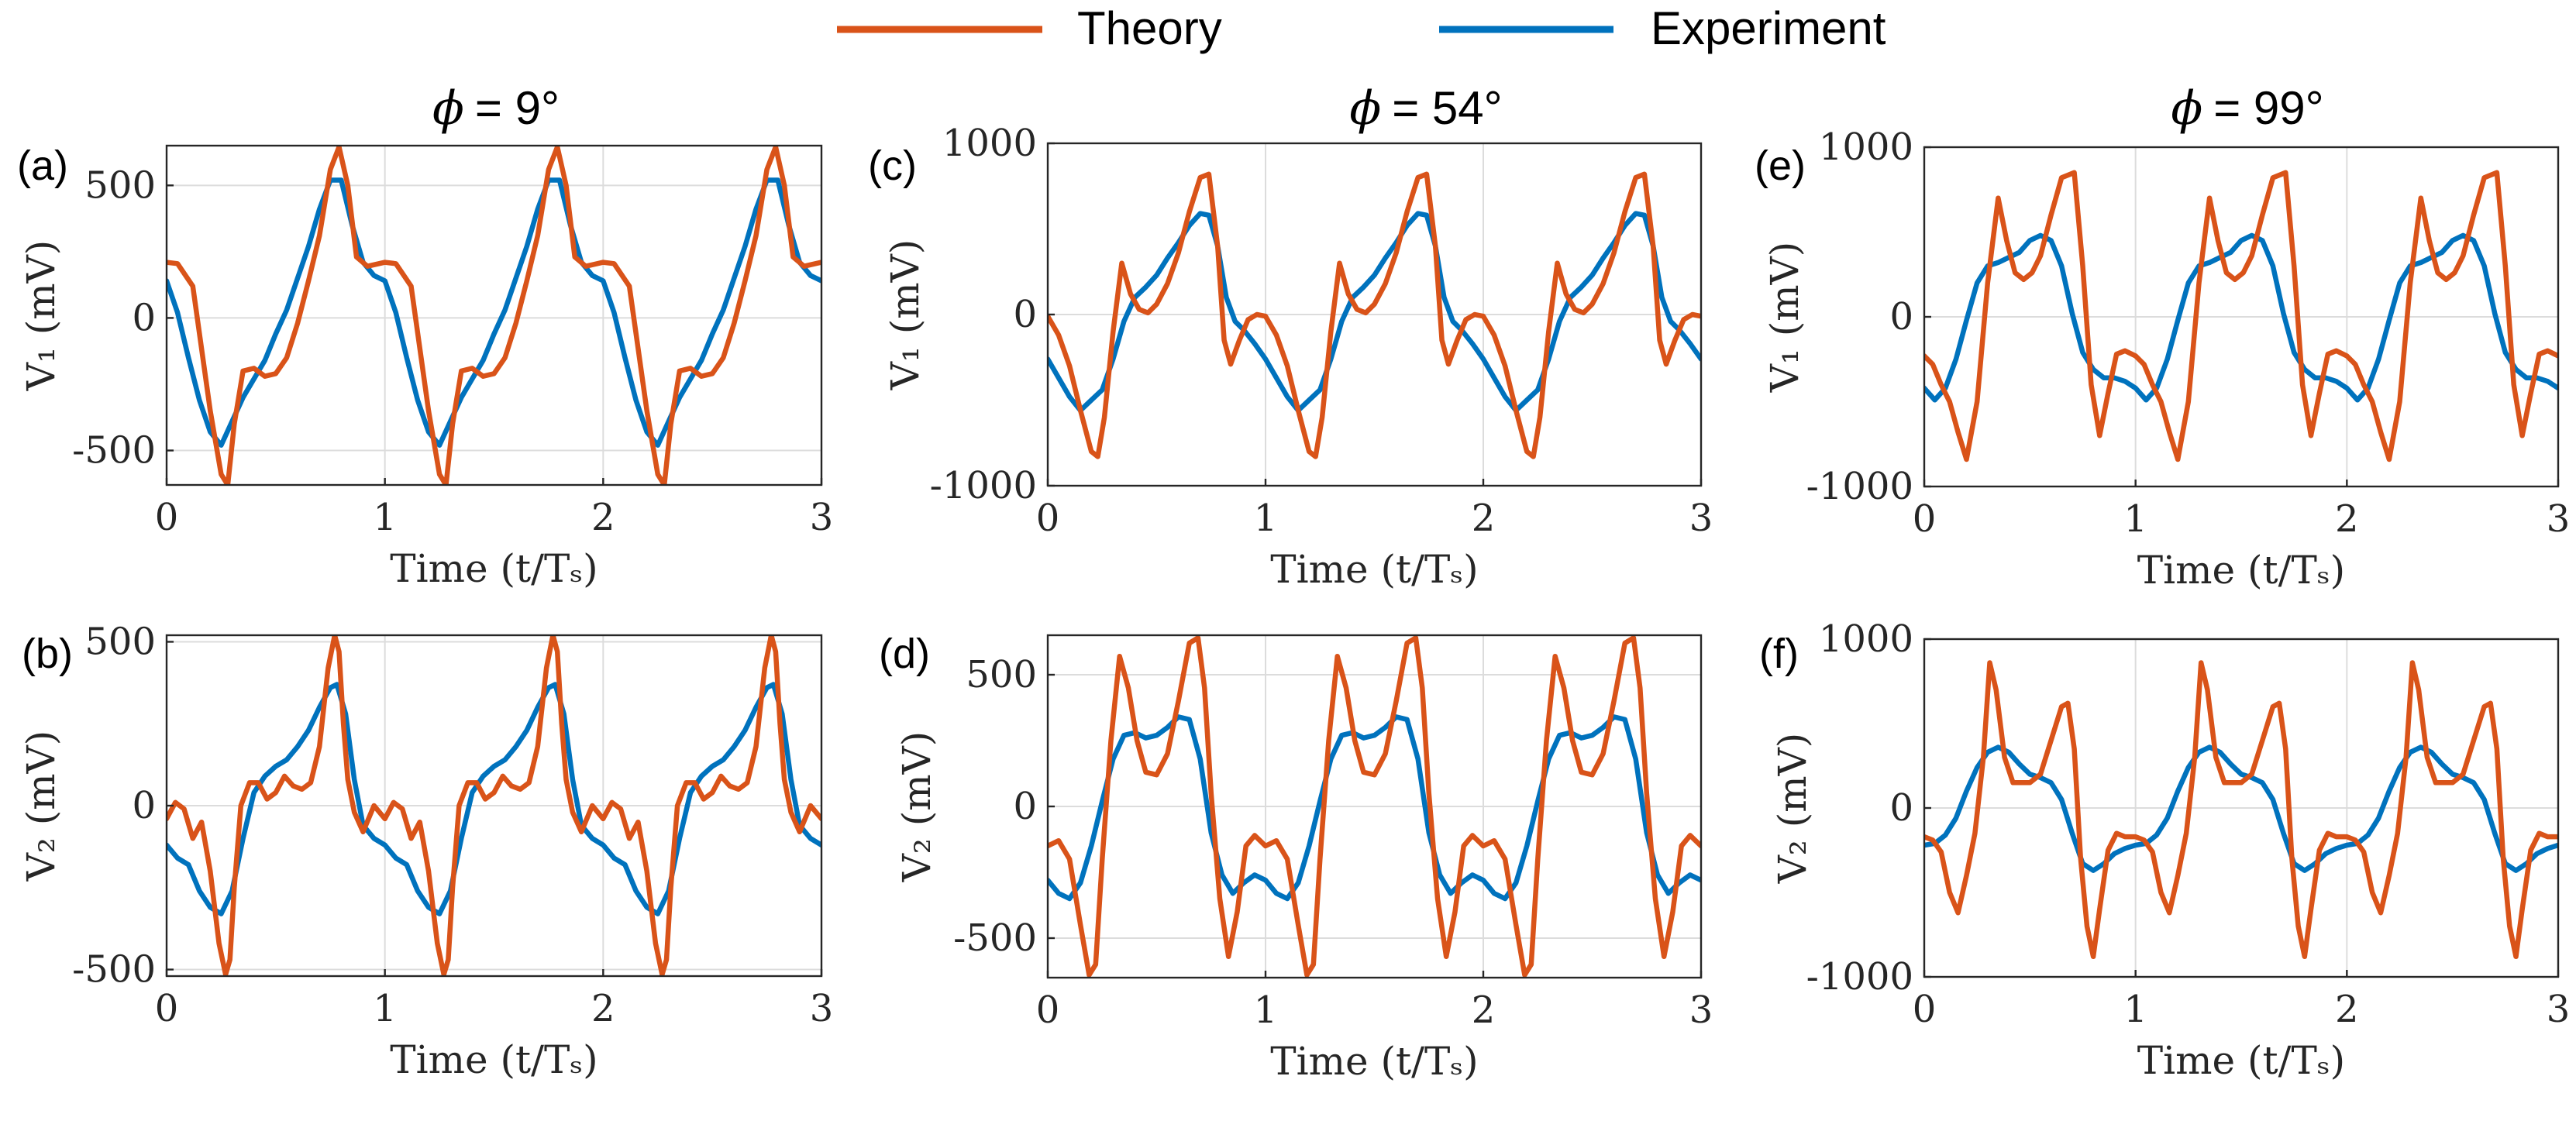 Image resolution: width=2576 pixels, height=1138 pixels. I want to click on series-line-theory-a, so click(494, 315).